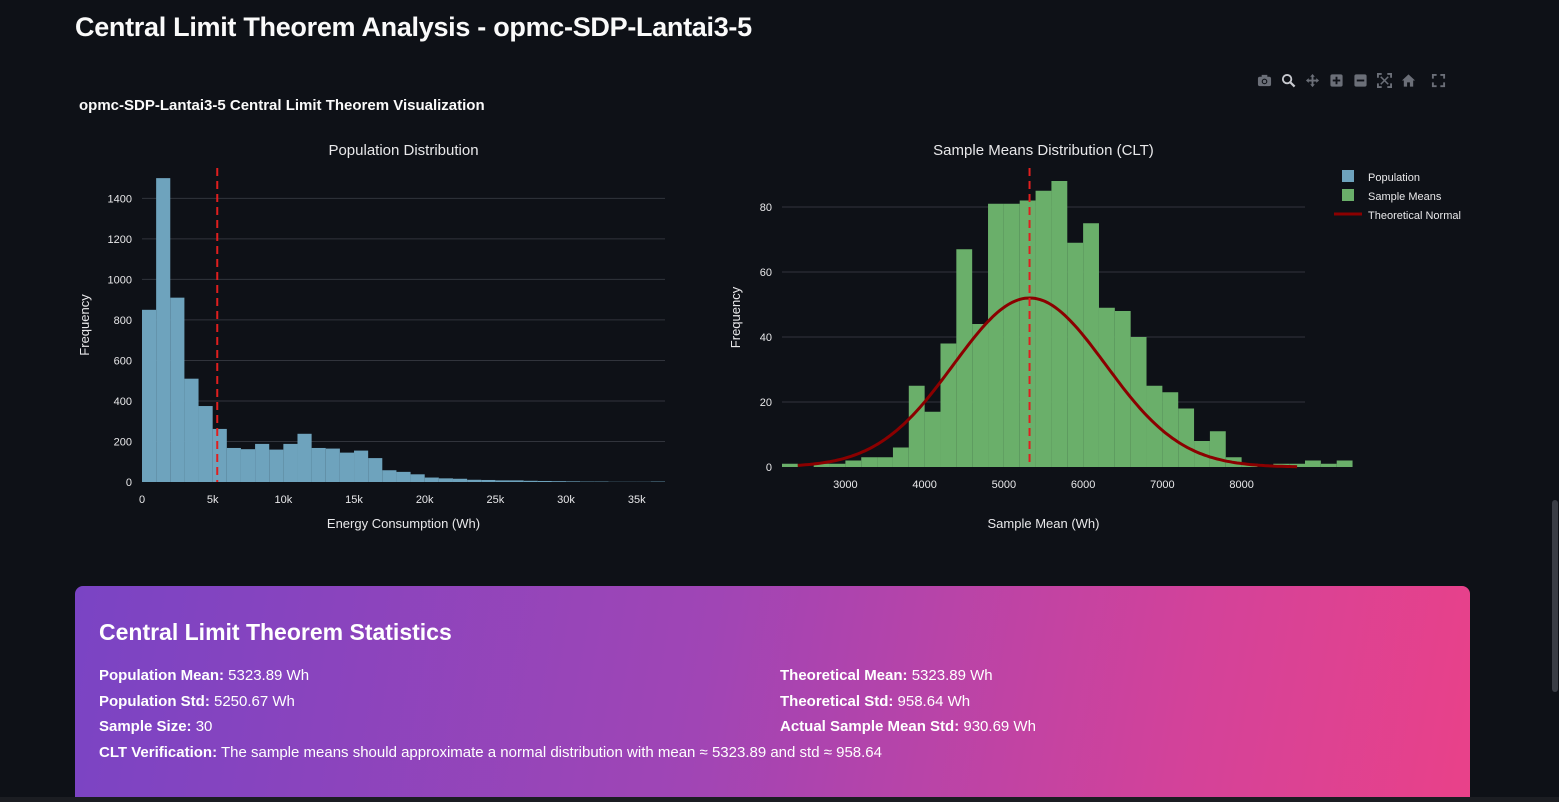 This screenshot has height=802, width=1559. What do you see at coordinates (425, 500) in the screenshot?
I see `x-tick-label: 20k` at bounding box center [425, 500].